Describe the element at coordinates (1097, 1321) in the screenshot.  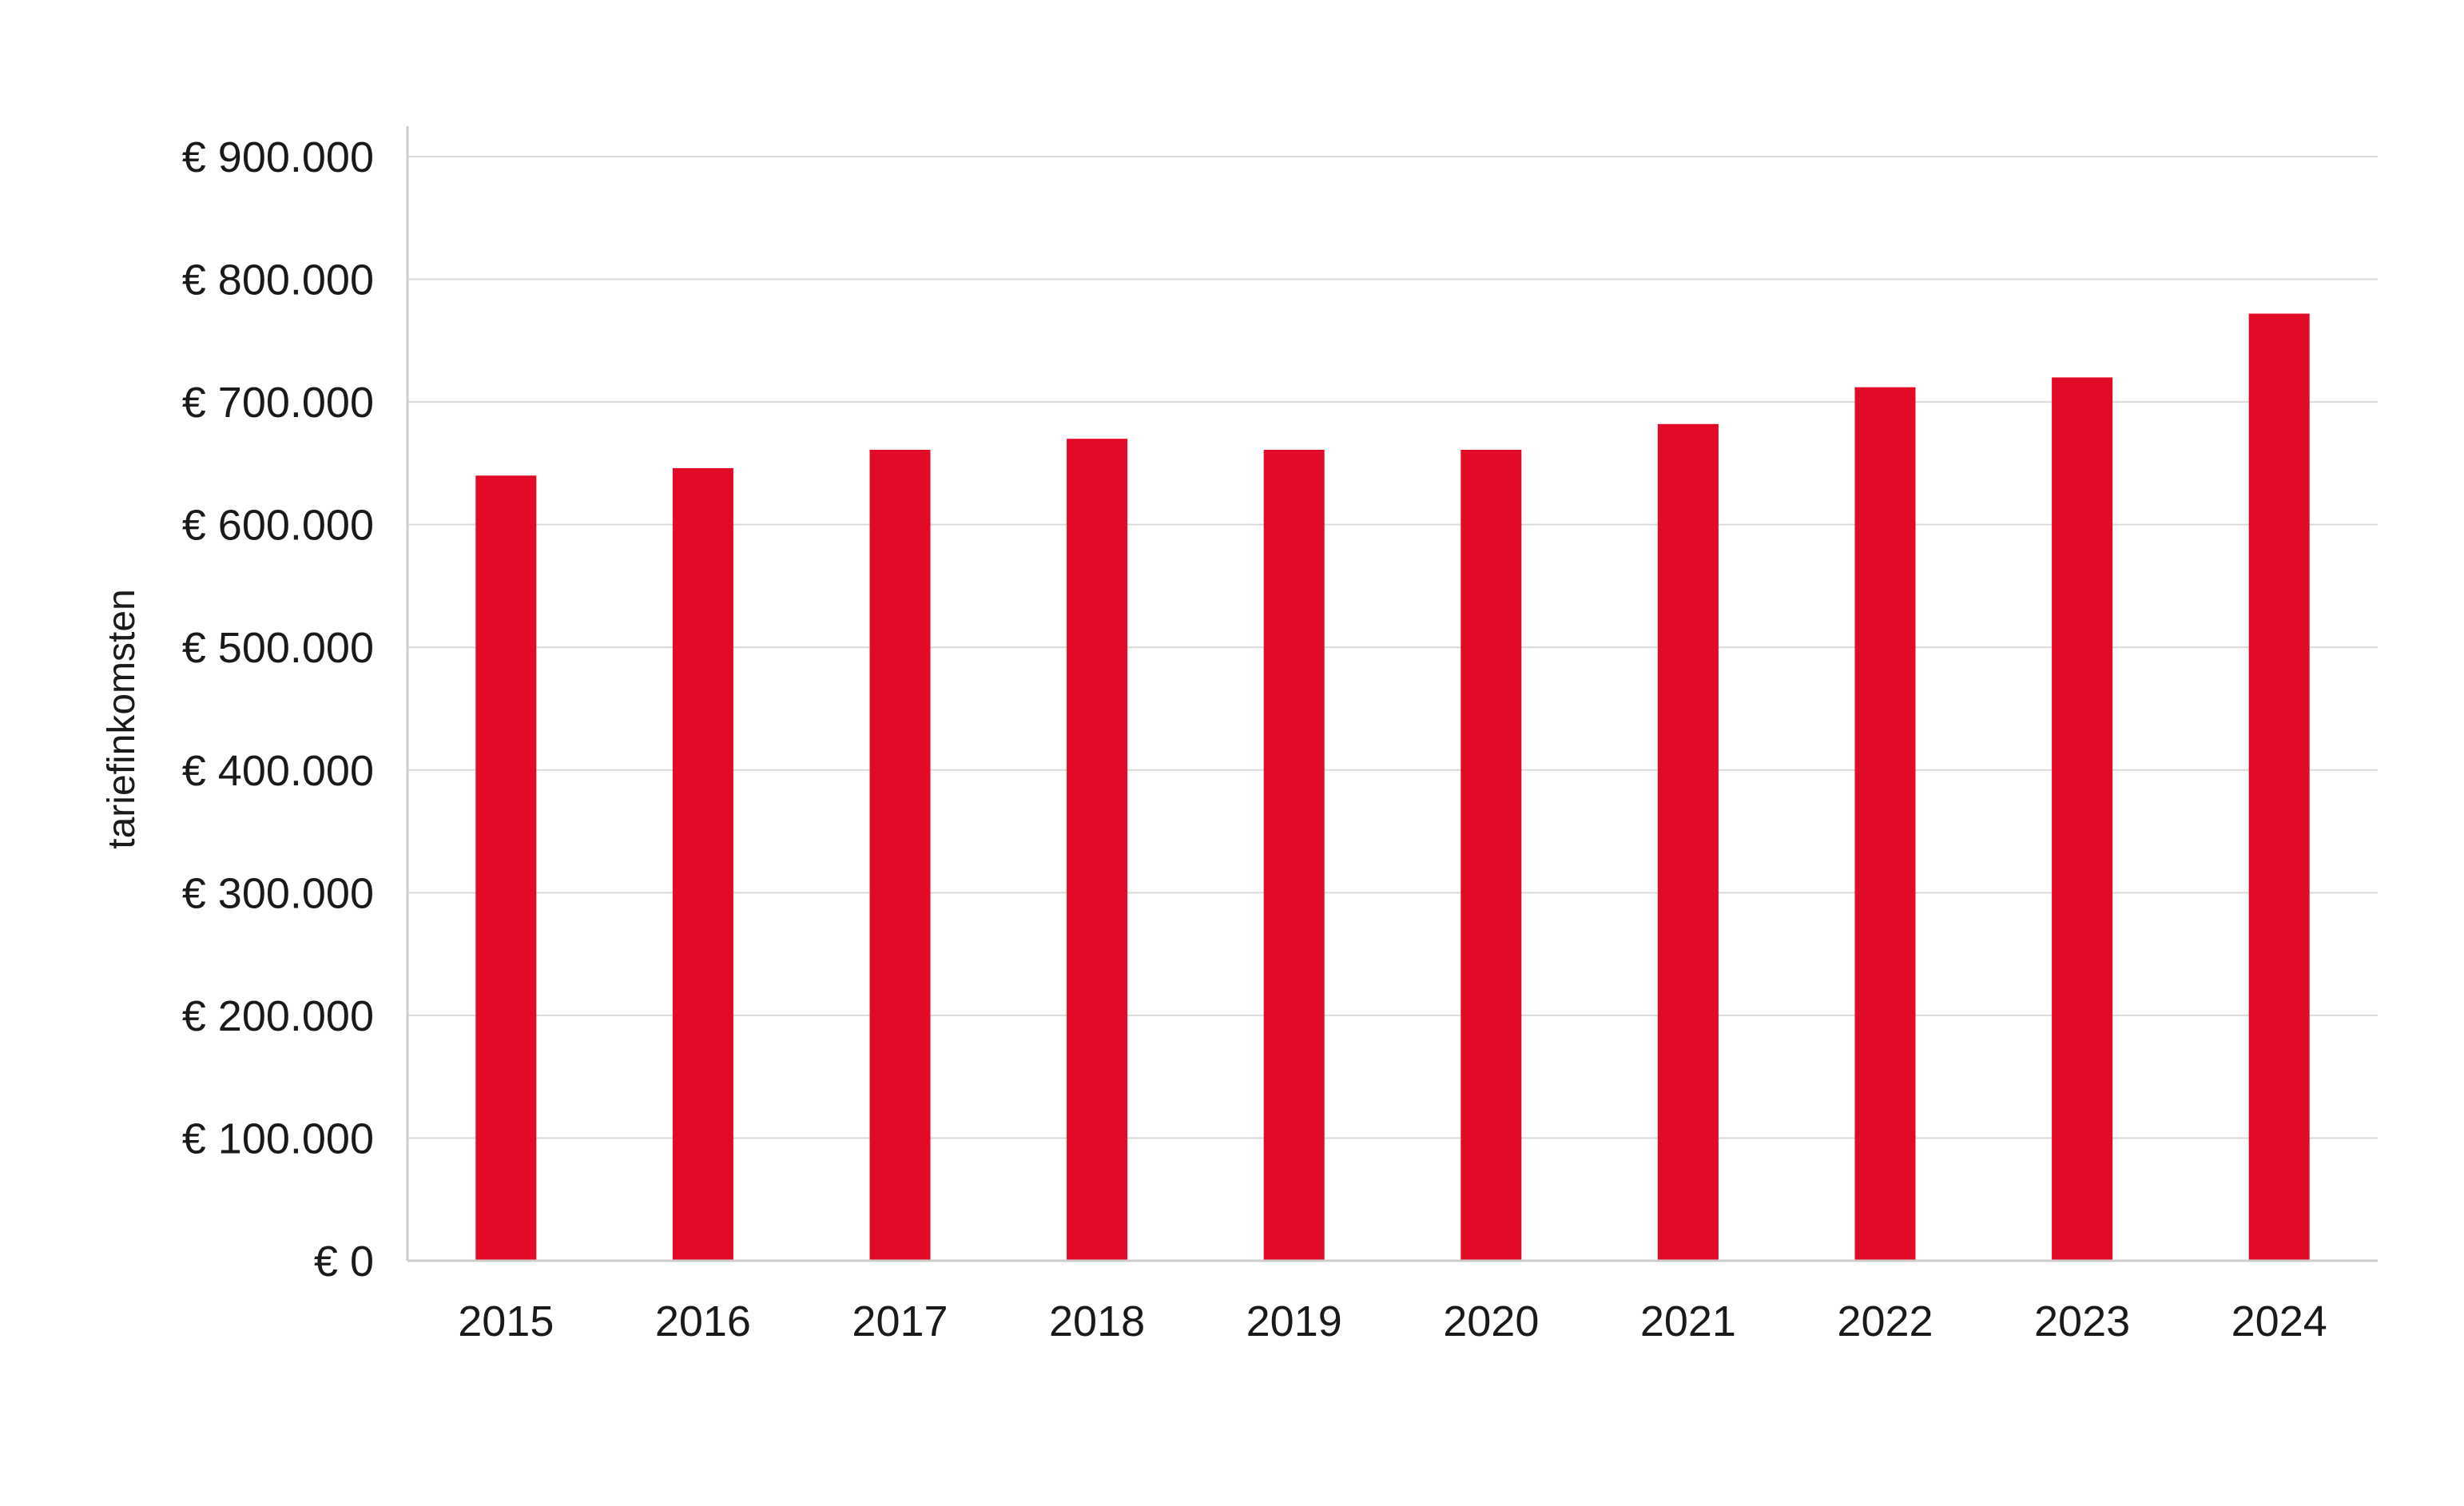
I see `x-tick-label: 2018` at that location.